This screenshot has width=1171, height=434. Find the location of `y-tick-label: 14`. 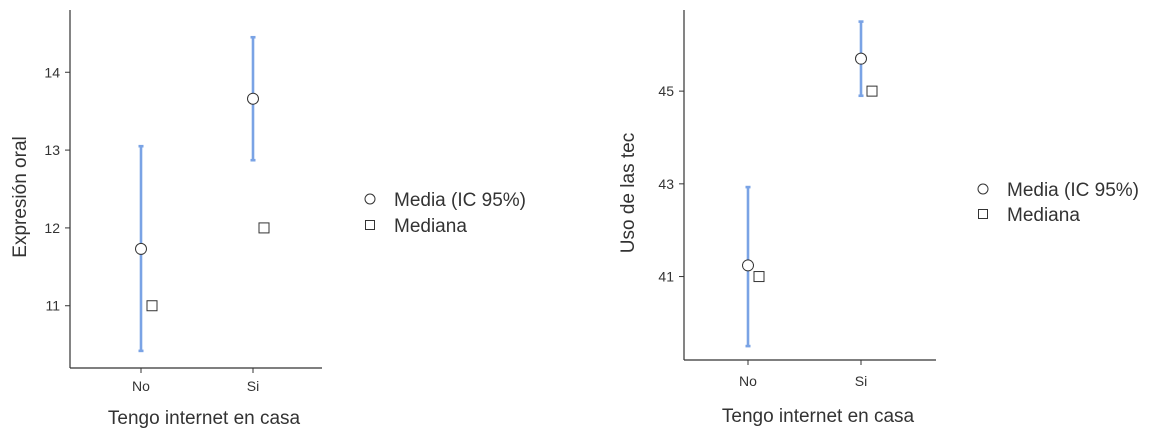

y-tick-label: 14 is located at coordinates (52, 72).